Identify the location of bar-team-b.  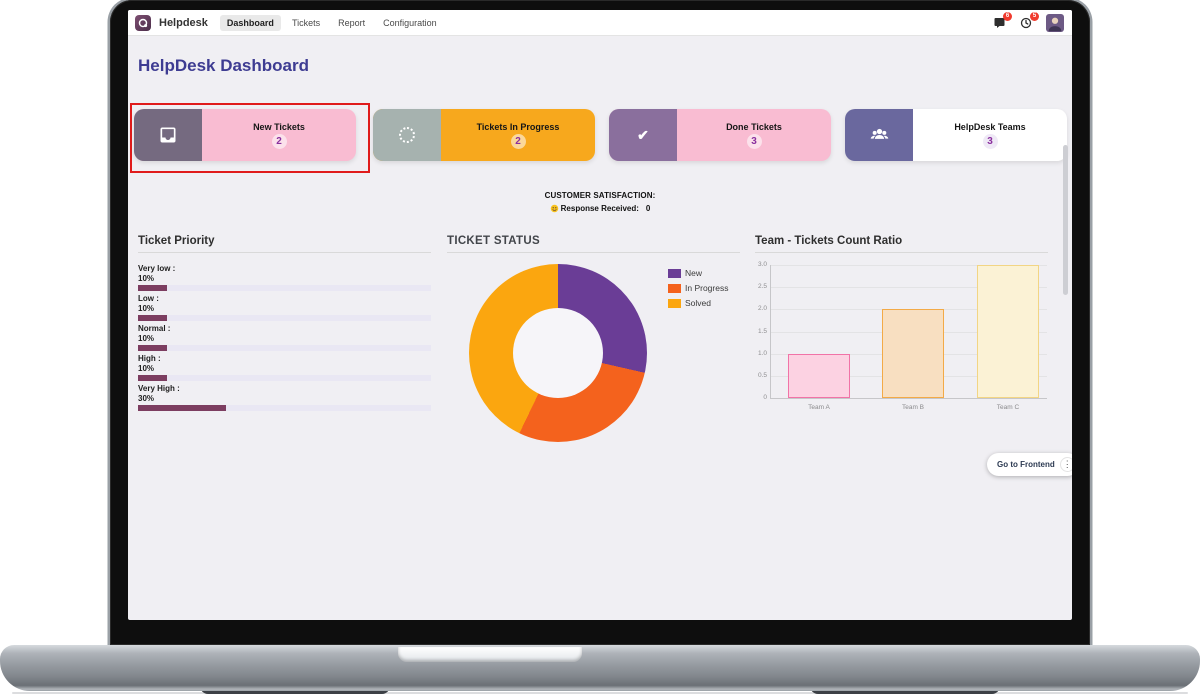
(913, 353).